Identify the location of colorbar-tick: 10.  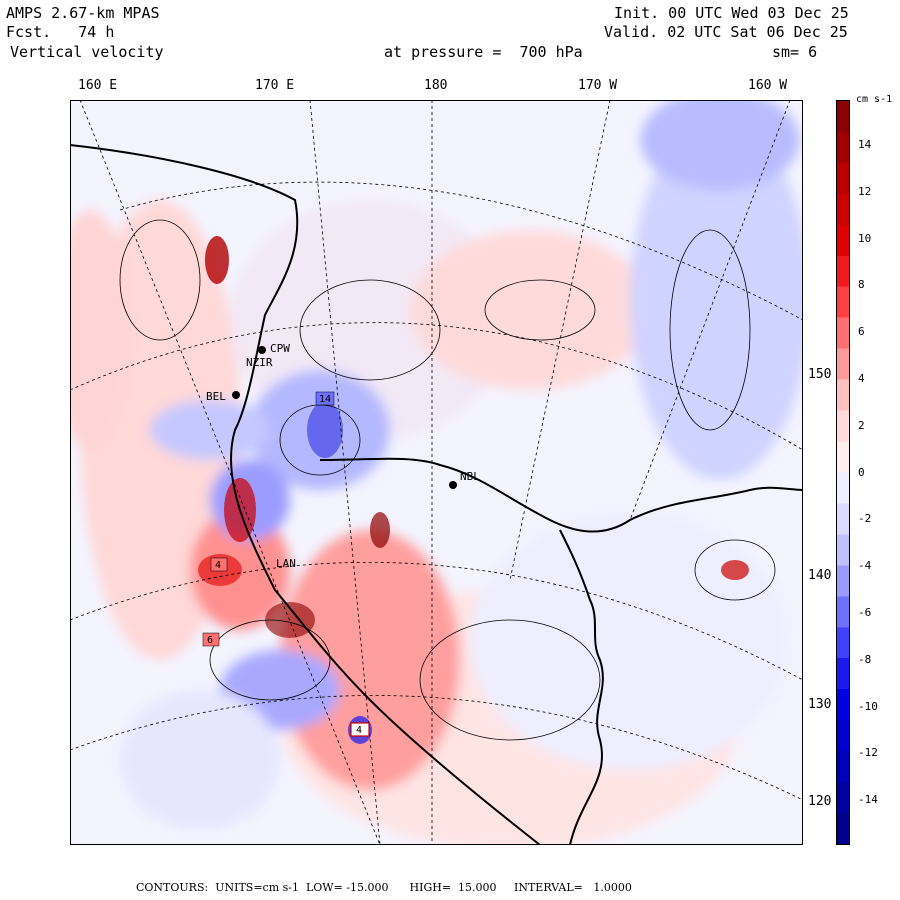
(865, 238).